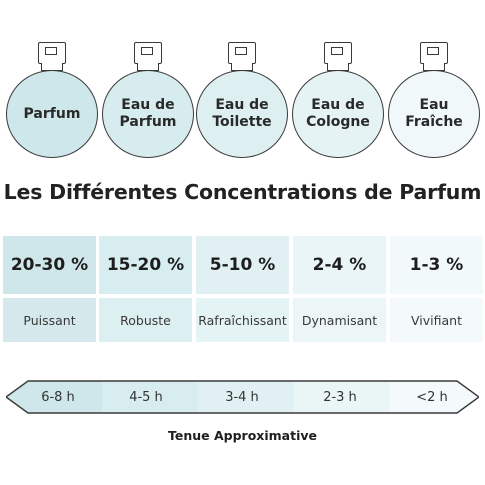 This screenshot has width=485, height=485. What do you see at coordinates (145, 320) in the screenshot?
I see `concentration-label: Robuste` at bounding box center [145, 320].